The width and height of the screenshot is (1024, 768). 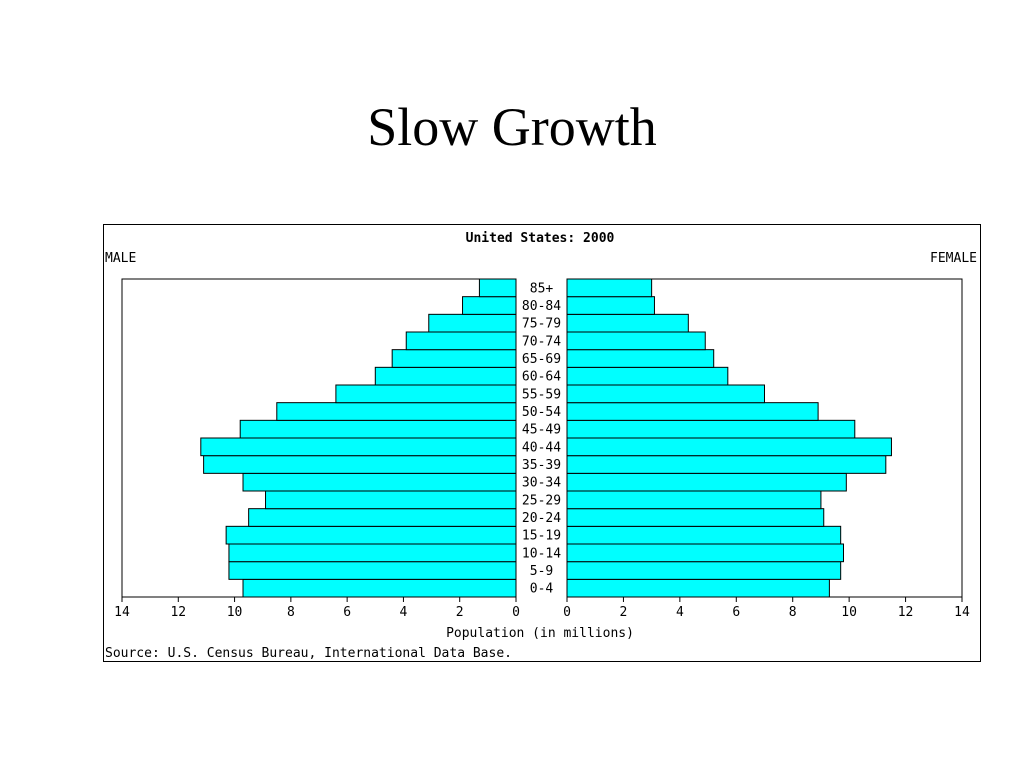 What do you see at coordinates (178, 612) in the screenshot?
I see `male-x-tick-label: 12` at bounding box center [178, 612].